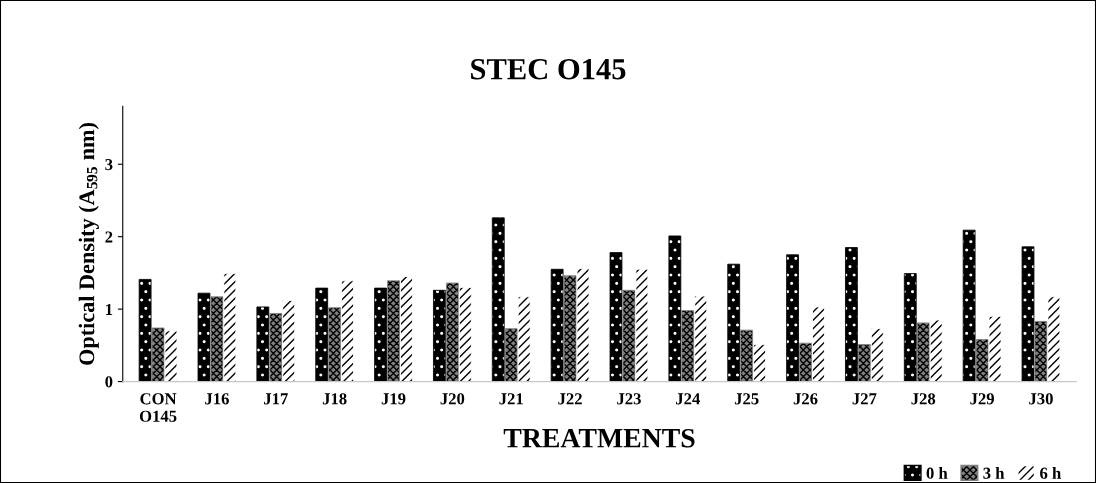 This screenshot has width=1096, height=483. Describe the element at coordinates (393, 399) in the screenshot. I see `x-tick-label: J19` at that location.